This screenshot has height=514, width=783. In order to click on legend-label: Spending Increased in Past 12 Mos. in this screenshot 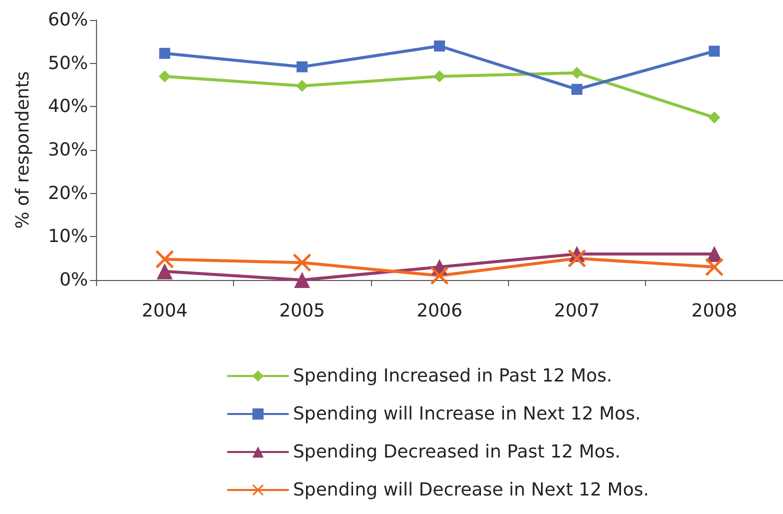, I will do `click(452, 376)`.